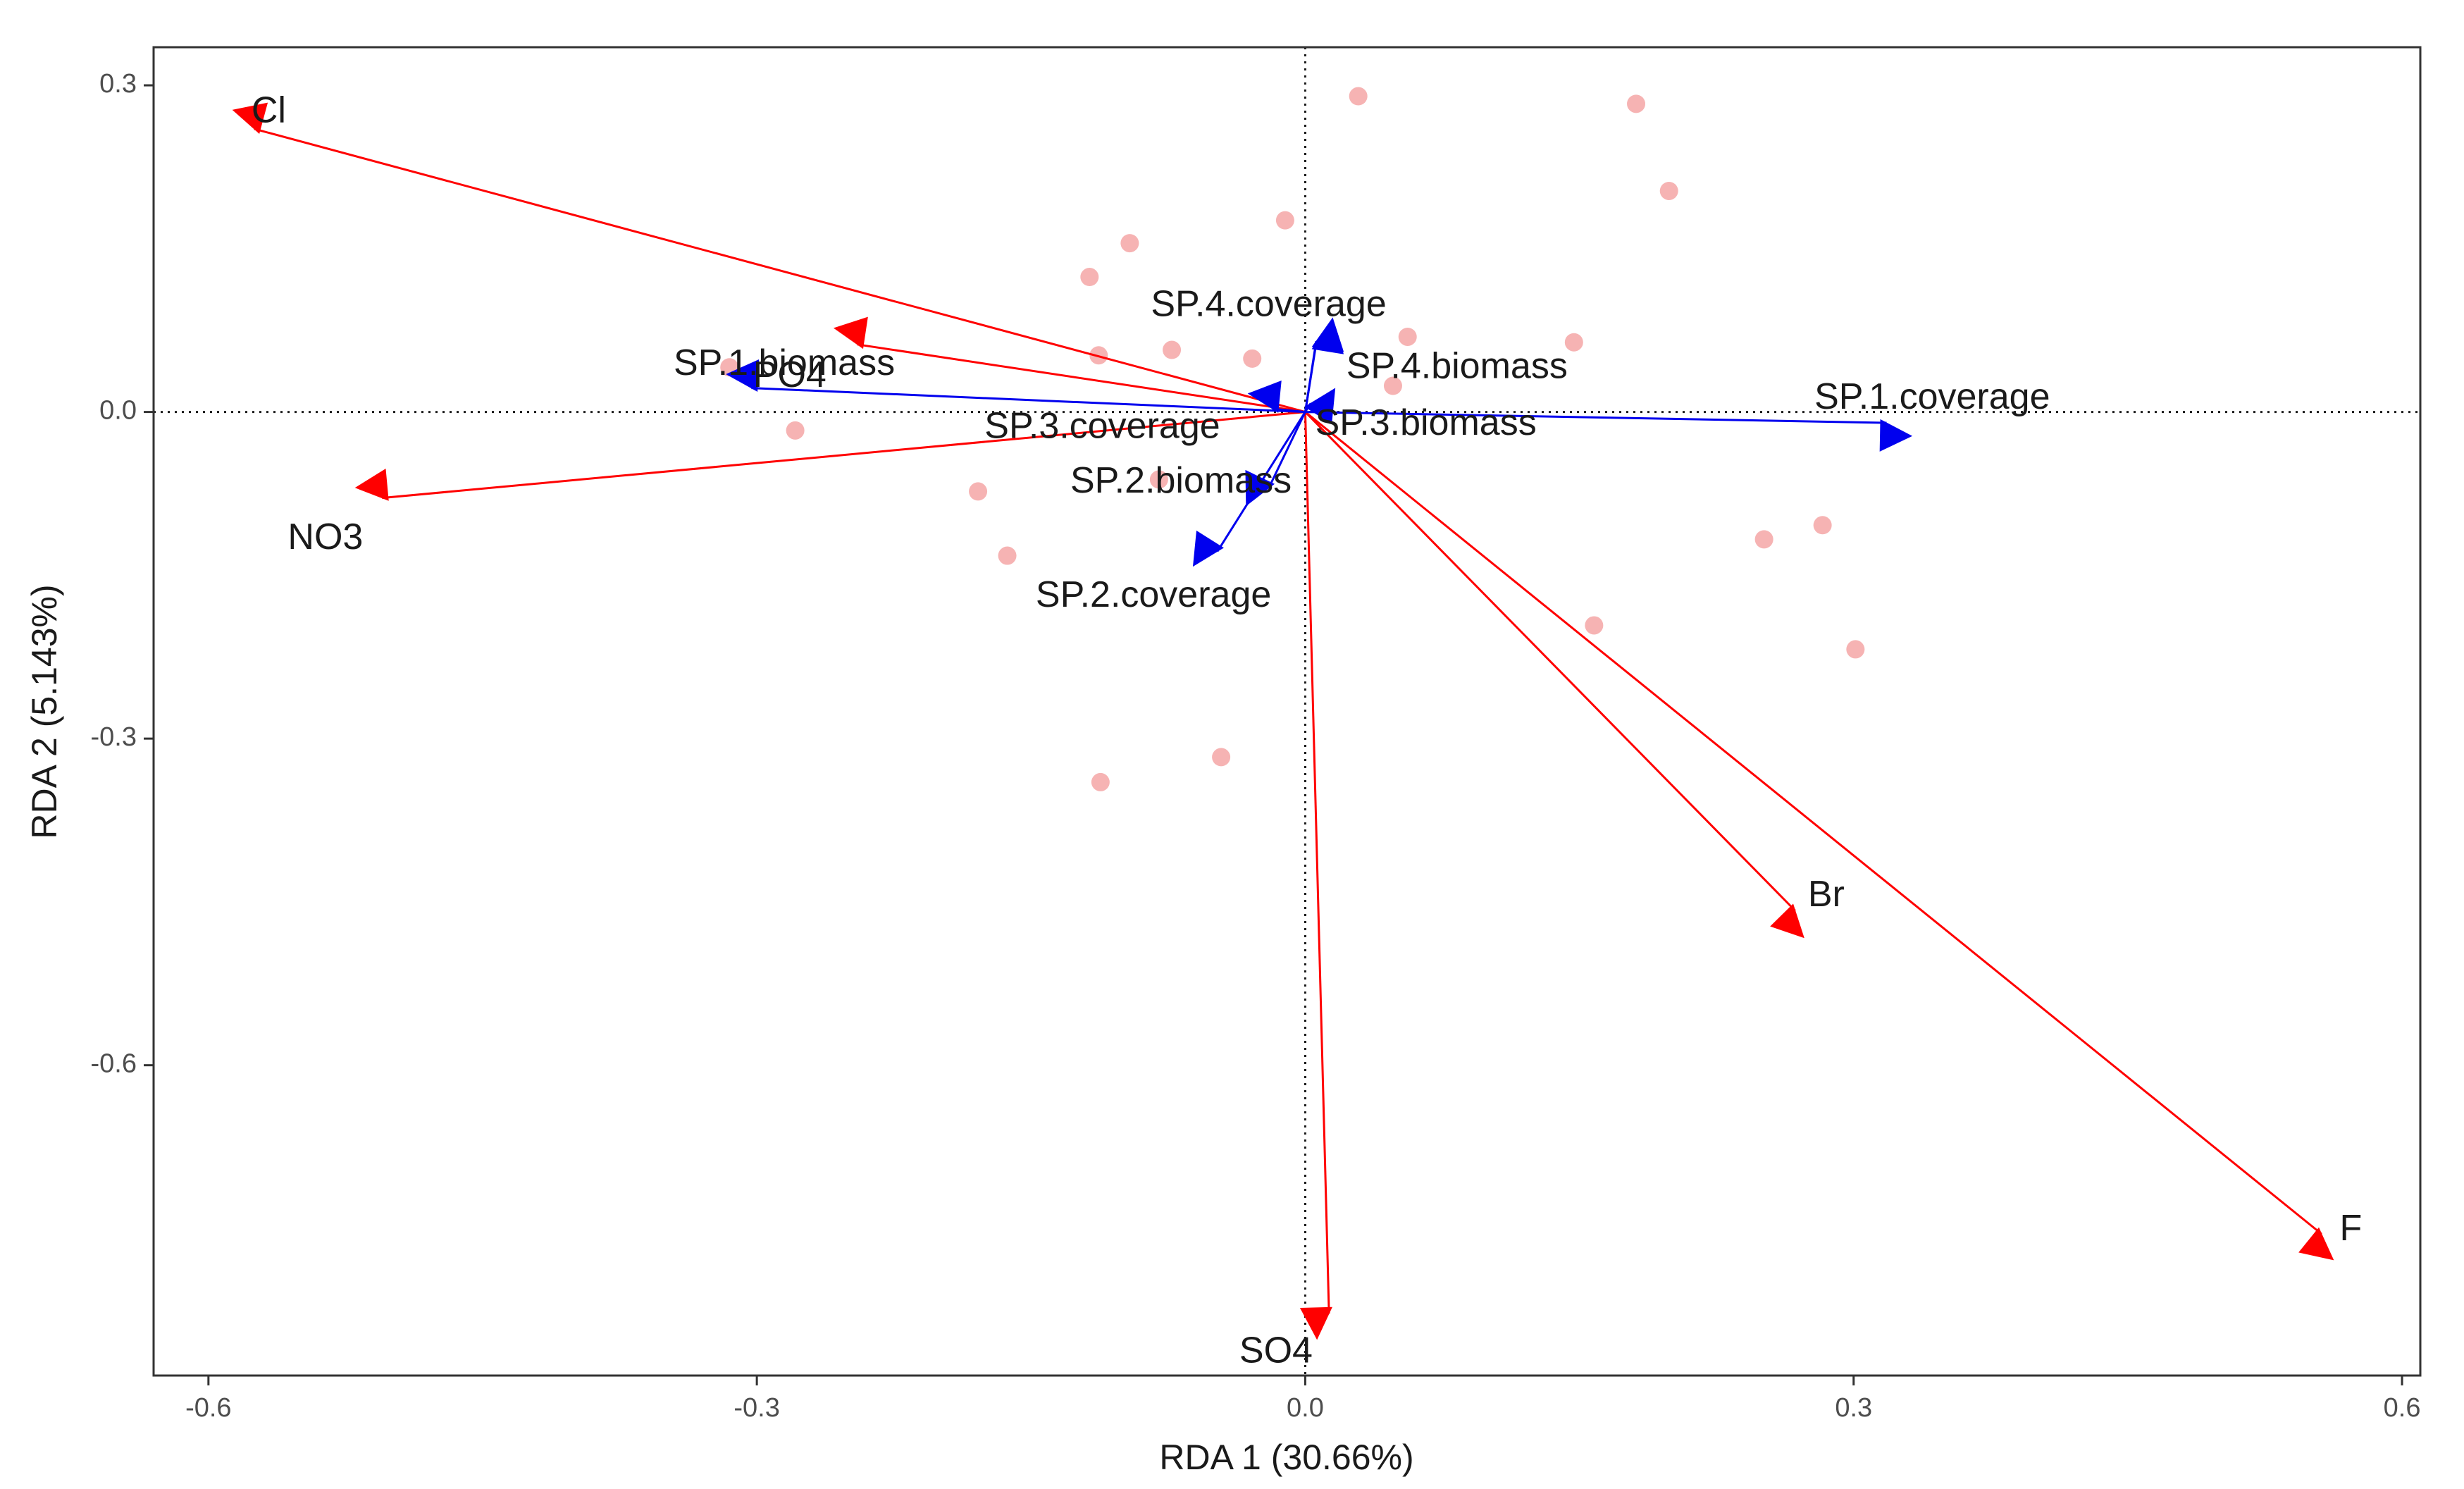  What do you see at coordinates (1268, 303) in the screenshot?
I see `label-sp-4-coverage: SP.4.coverage` at bounding box center [1268, 303].